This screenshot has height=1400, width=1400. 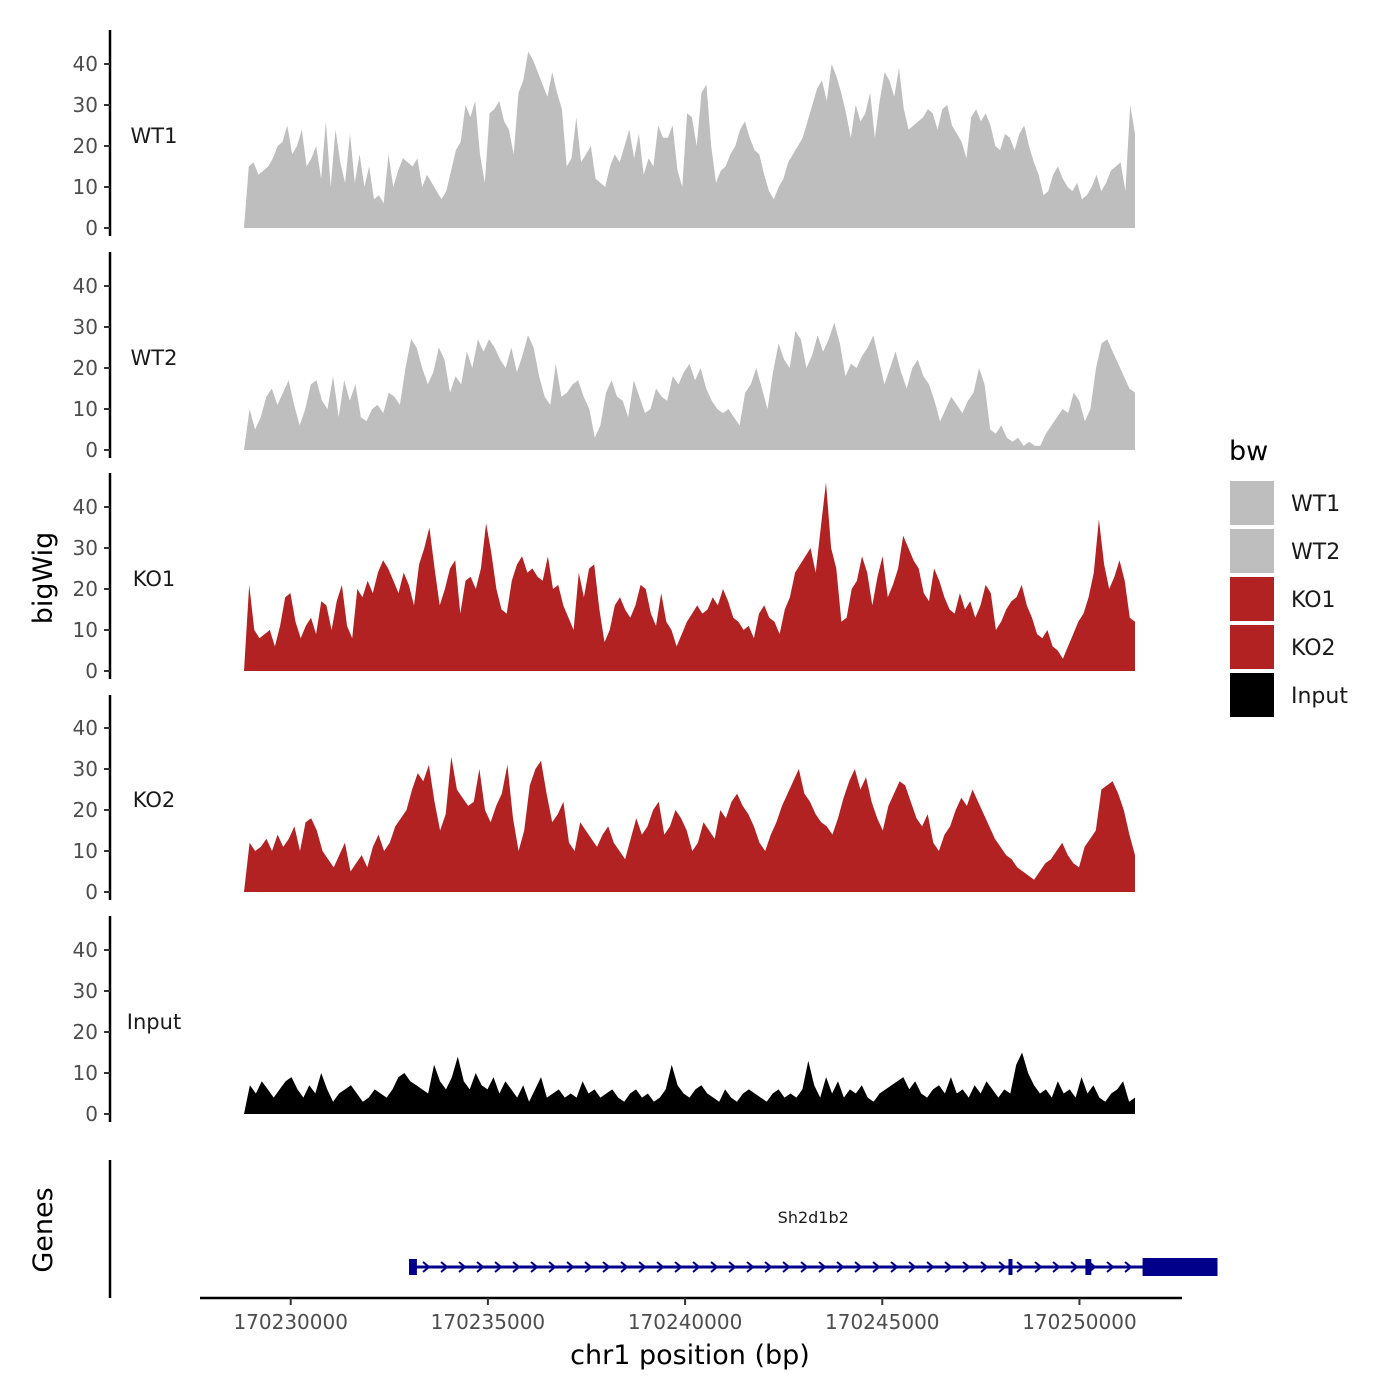 I want to click on legend-label-input: Input, so click(x=1319, y=696).